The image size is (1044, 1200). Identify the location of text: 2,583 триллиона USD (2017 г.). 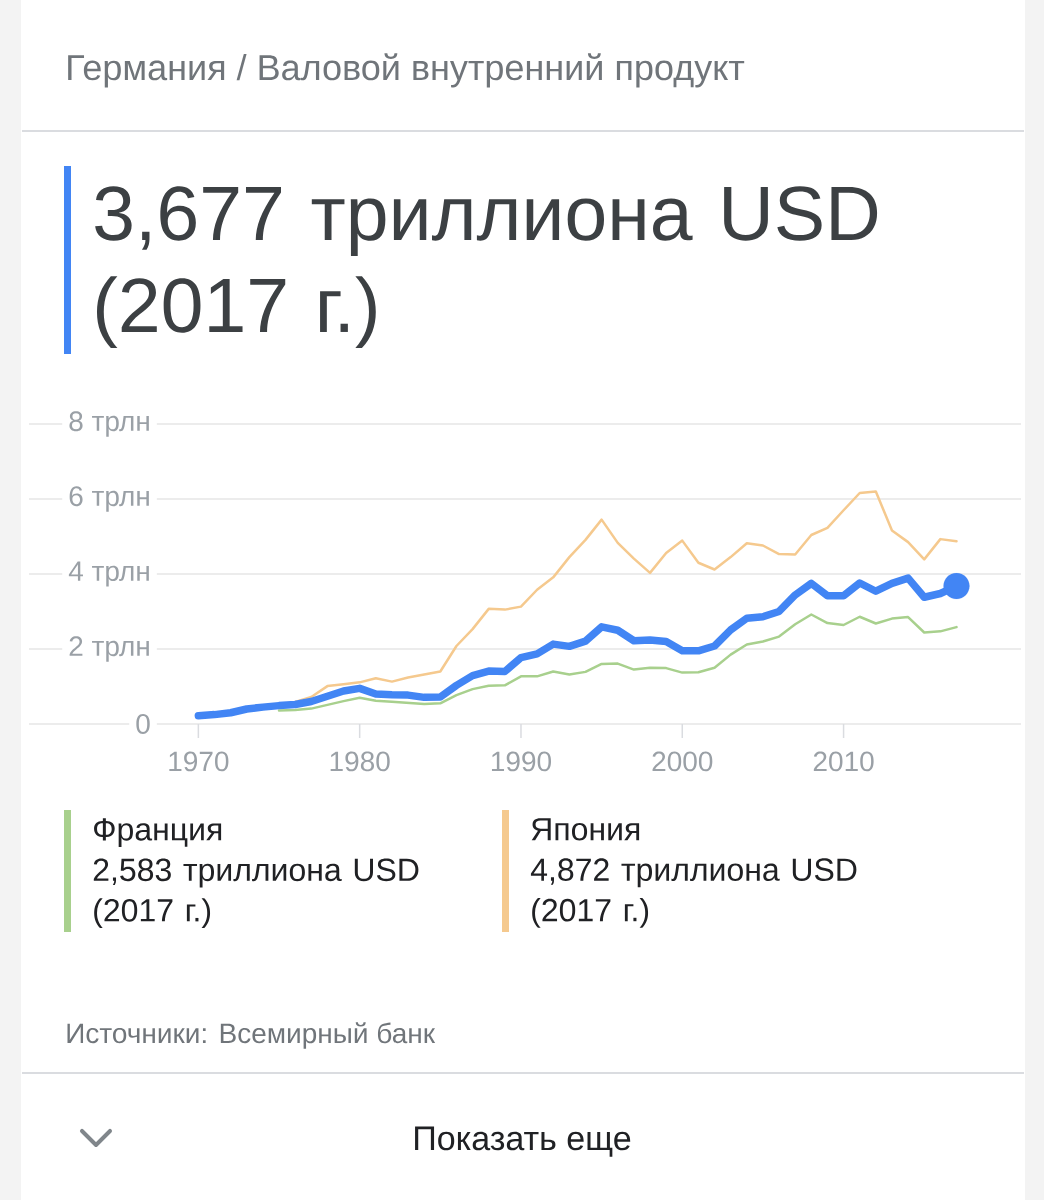
(256, 893).